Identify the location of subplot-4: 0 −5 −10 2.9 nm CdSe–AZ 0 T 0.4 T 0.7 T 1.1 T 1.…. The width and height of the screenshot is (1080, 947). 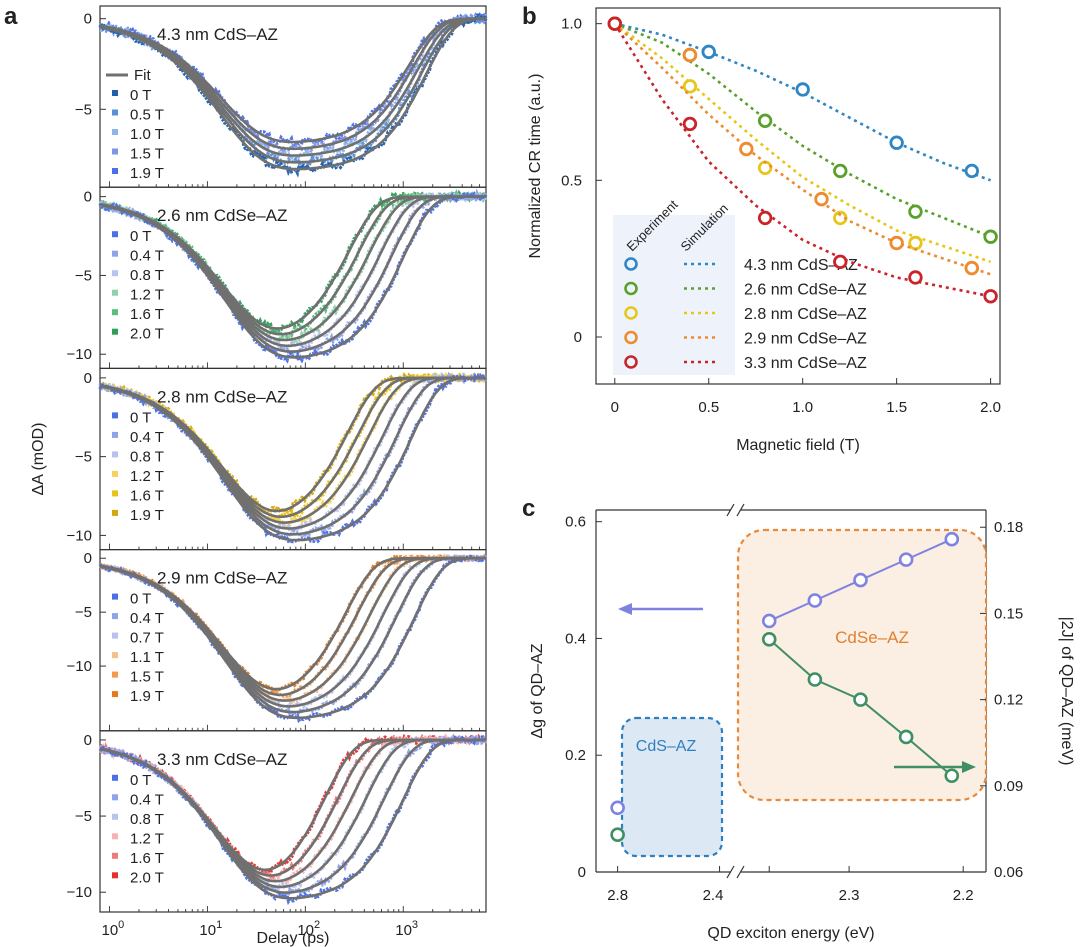
(277, 640).